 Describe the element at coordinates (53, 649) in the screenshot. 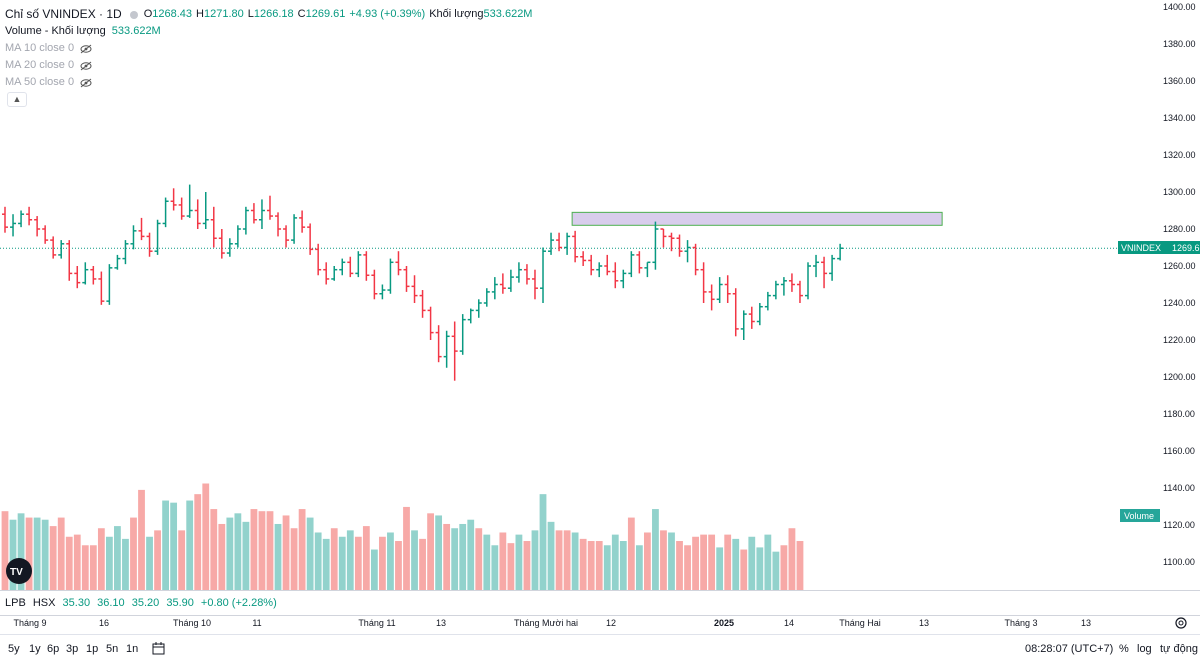

I see `timeframe-6p: 6p` at that location.